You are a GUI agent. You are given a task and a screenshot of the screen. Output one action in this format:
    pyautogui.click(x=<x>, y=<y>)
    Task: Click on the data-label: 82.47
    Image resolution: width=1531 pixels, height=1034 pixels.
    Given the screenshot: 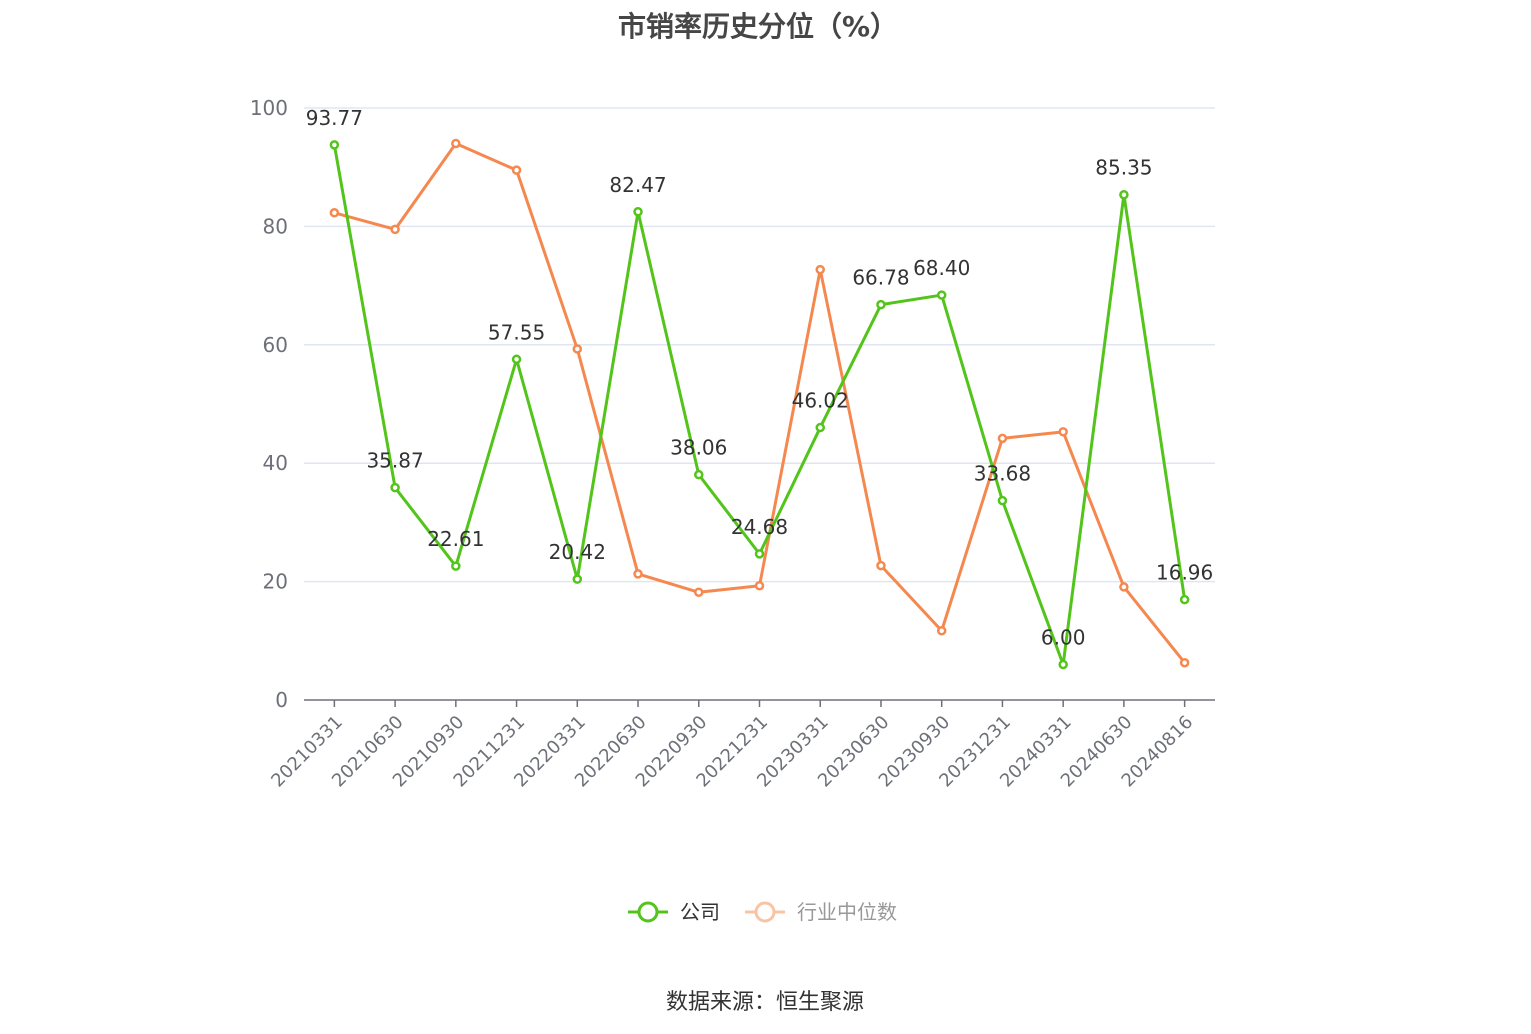 What is the action you would take?
    pyautogui.click(x=637, y=185)
    